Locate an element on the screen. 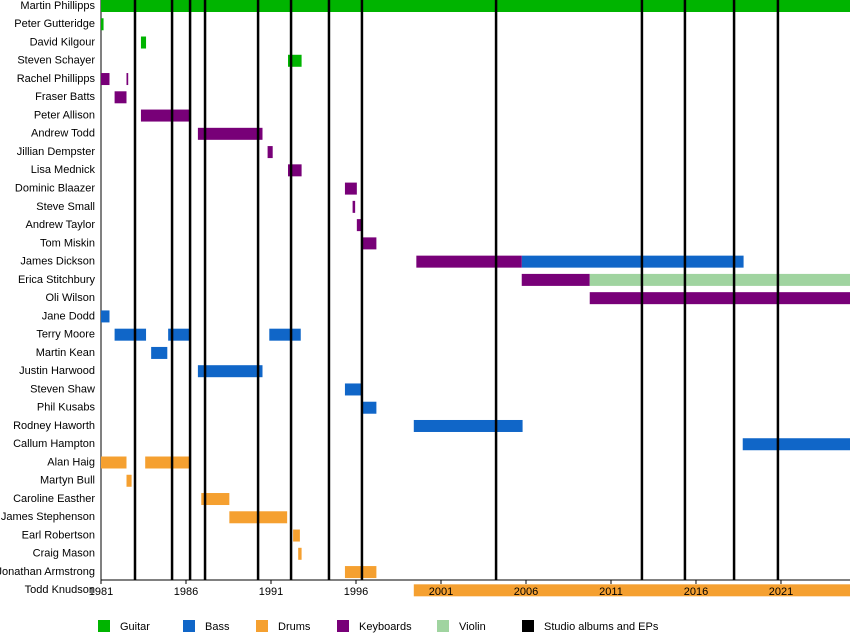  x-tick-label: 1986 is located at coordinates (186, 592).